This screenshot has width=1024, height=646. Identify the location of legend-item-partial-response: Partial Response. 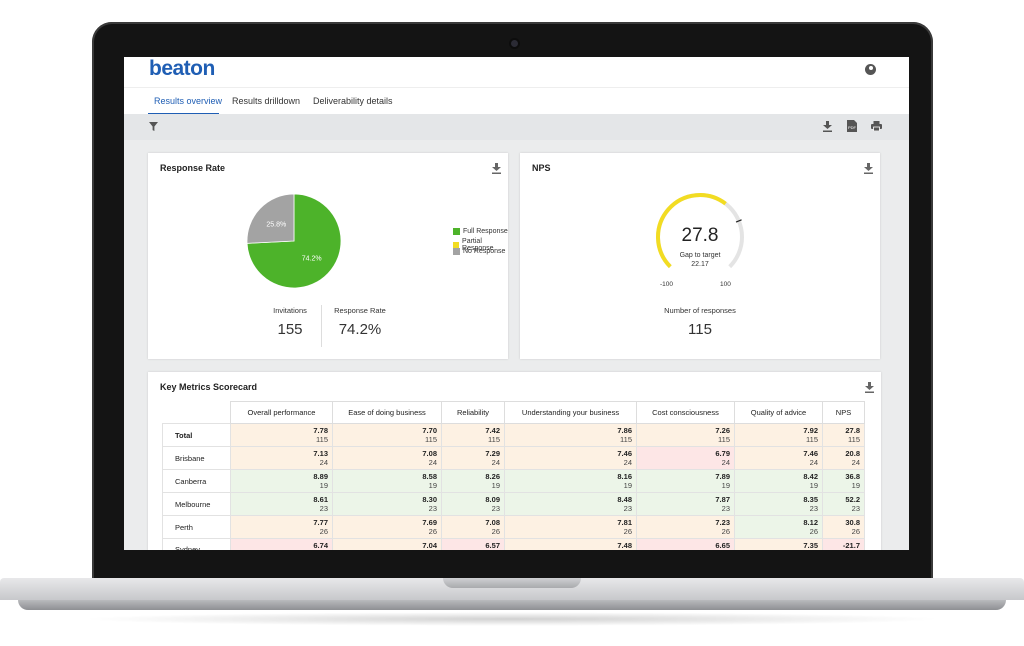
(480, 245).